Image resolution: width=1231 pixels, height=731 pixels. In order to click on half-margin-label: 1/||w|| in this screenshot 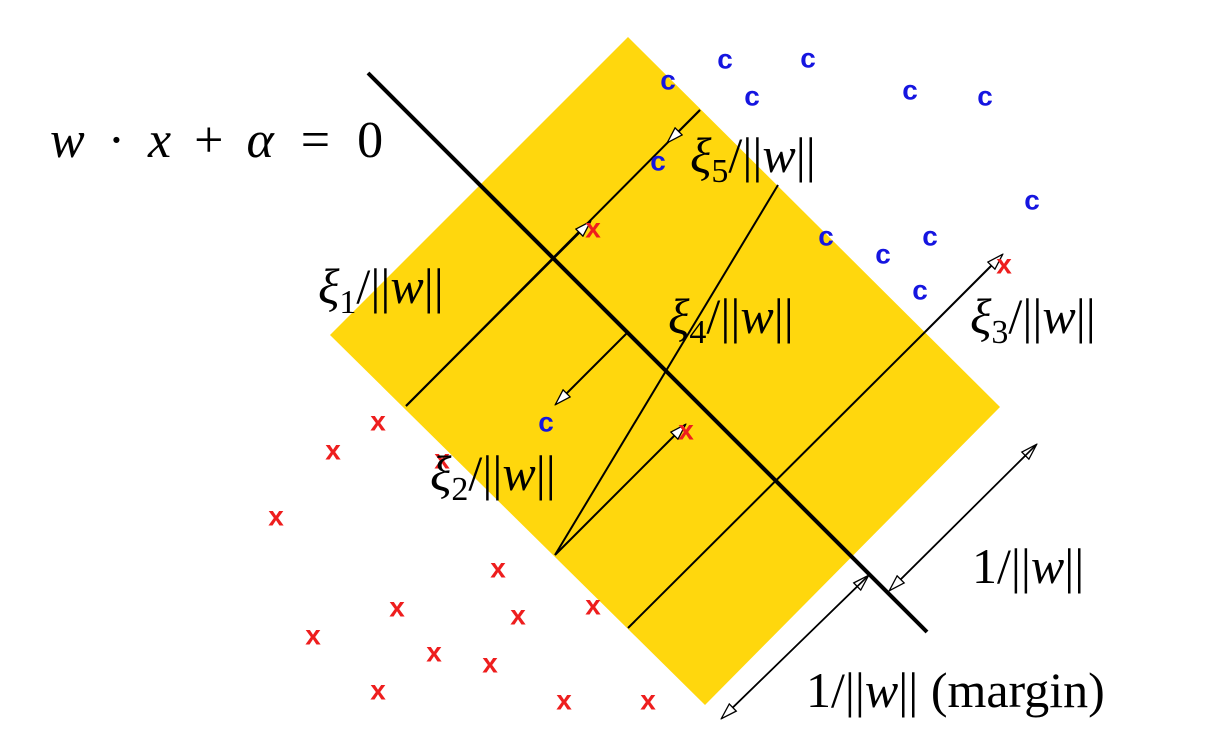, I will do `click(1028, 566)`.